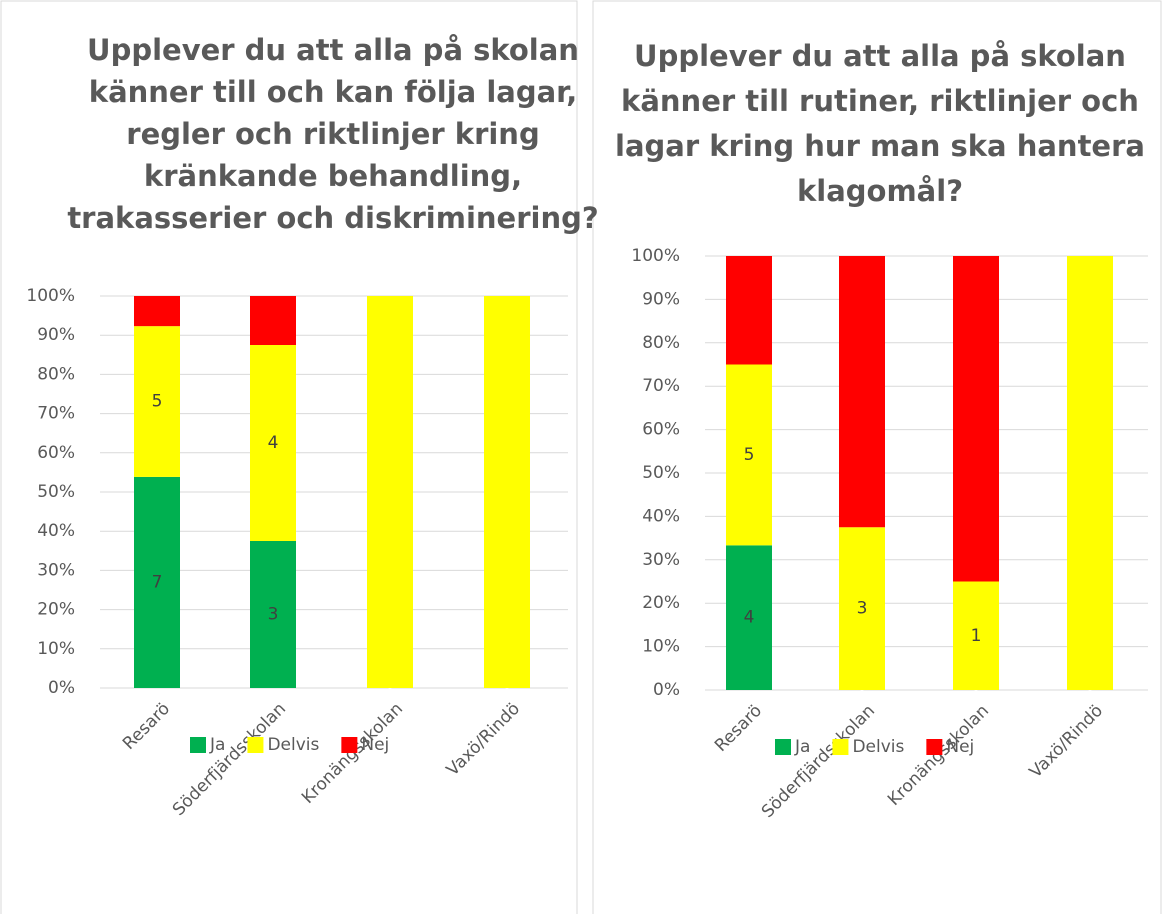 The width and height of the screenshot is (1162, 914). I want to click on data-label: 7, so click(157, 582).